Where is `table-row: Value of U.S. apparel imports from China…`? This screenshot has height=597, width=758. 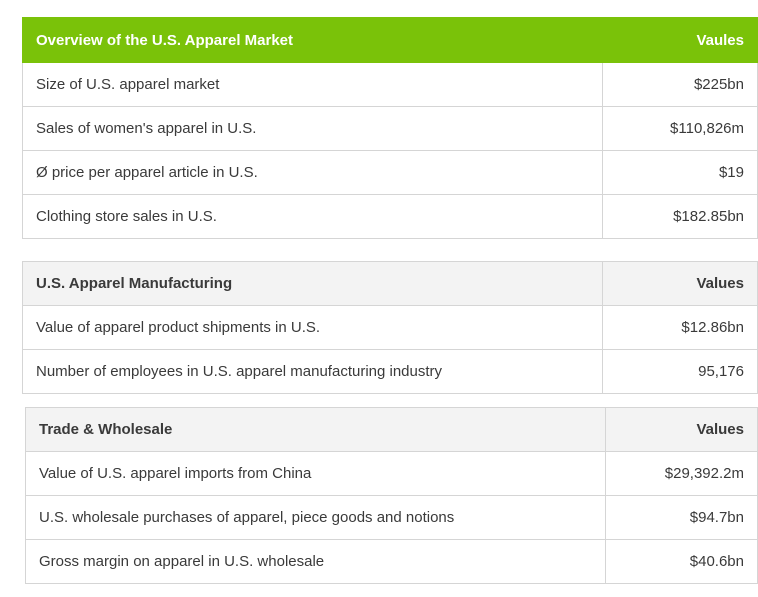
table-row: Value of U.S. apparel imports from China… is located at coordinates (391, 473).